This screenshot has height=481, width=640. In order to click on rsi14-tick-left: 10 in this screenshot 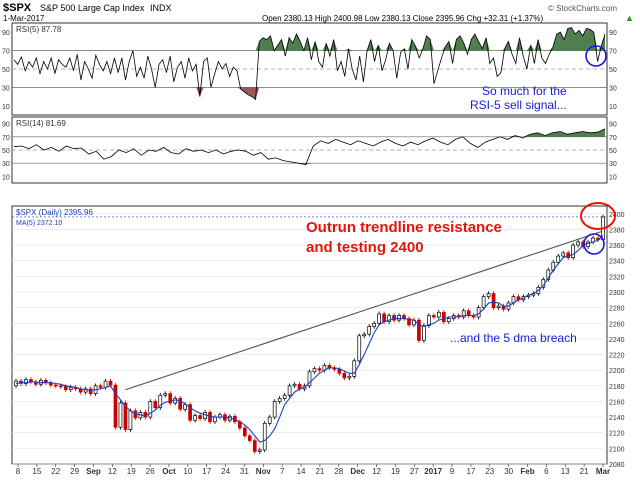, I will do `click(6, 177)`.